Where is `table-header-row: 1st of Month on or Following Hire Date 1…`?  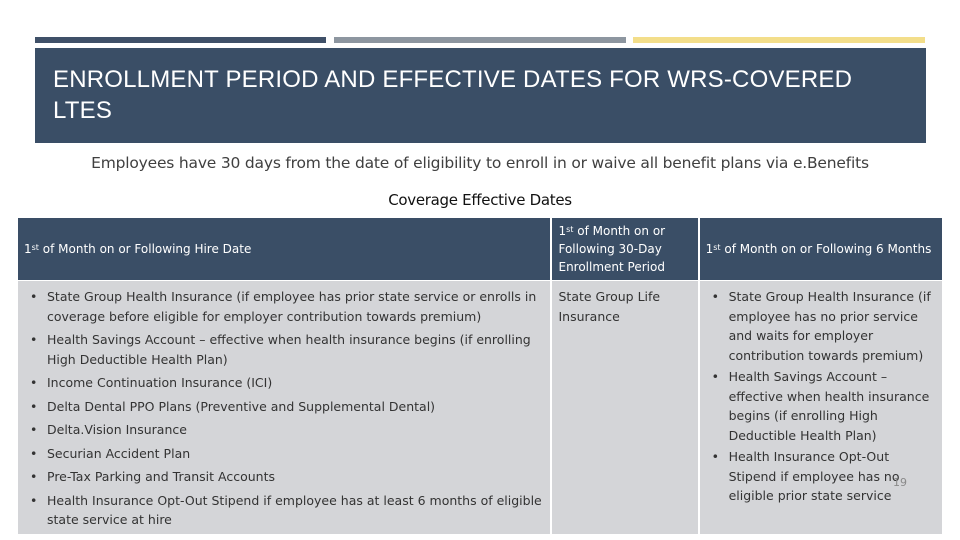 table-header-row: 1st of Month on or Following Hire Date 1… is located at coordinates (480, 249).